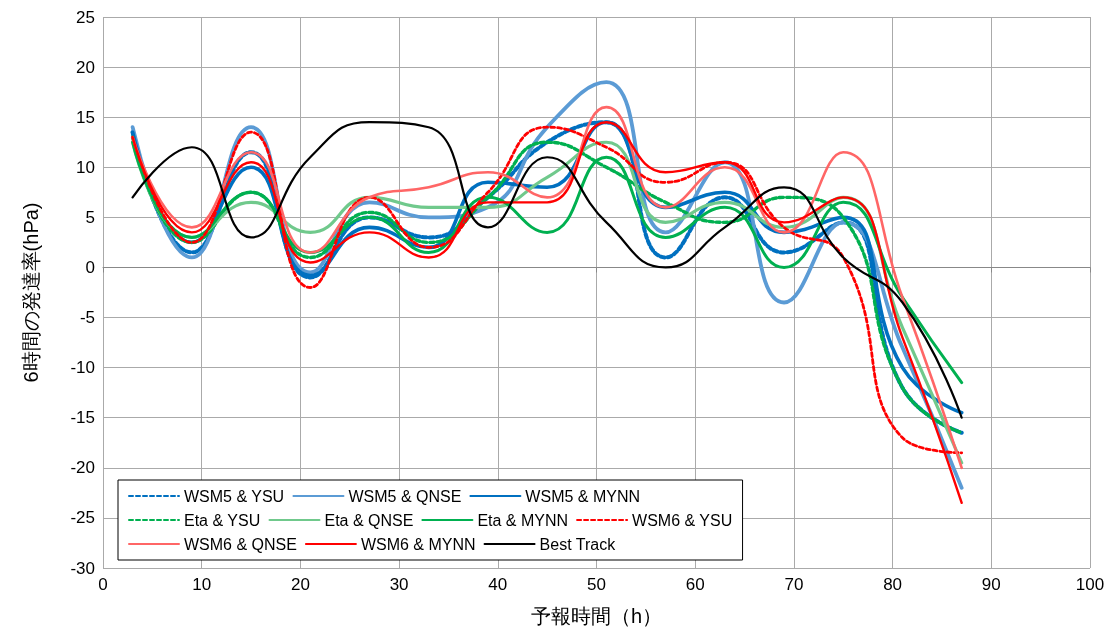 Image resolution: width=1119 pixels, height=631 pixels. What do you see at coordinates (695, 584) in the screenshot?
I see `x-tick-label: 60` at bounding box center [695, 584].